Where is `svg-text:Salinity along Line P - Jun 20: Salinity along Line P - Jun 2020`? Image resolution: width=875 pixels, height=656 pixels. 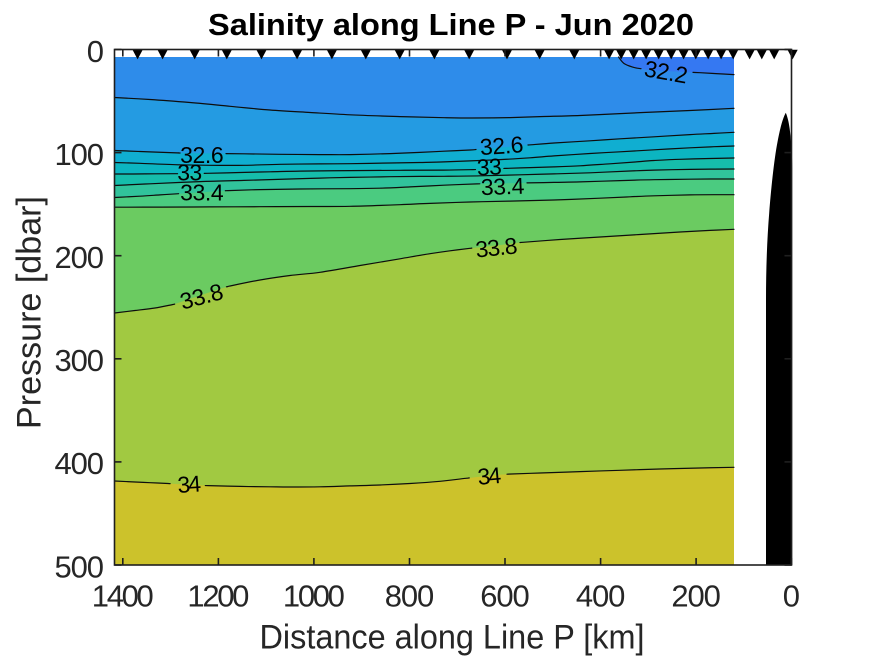 svg-text:Salinity along Line P - Jun 20: Salinity along Line P - Jun 2020 is located at coordinates (451, 24).